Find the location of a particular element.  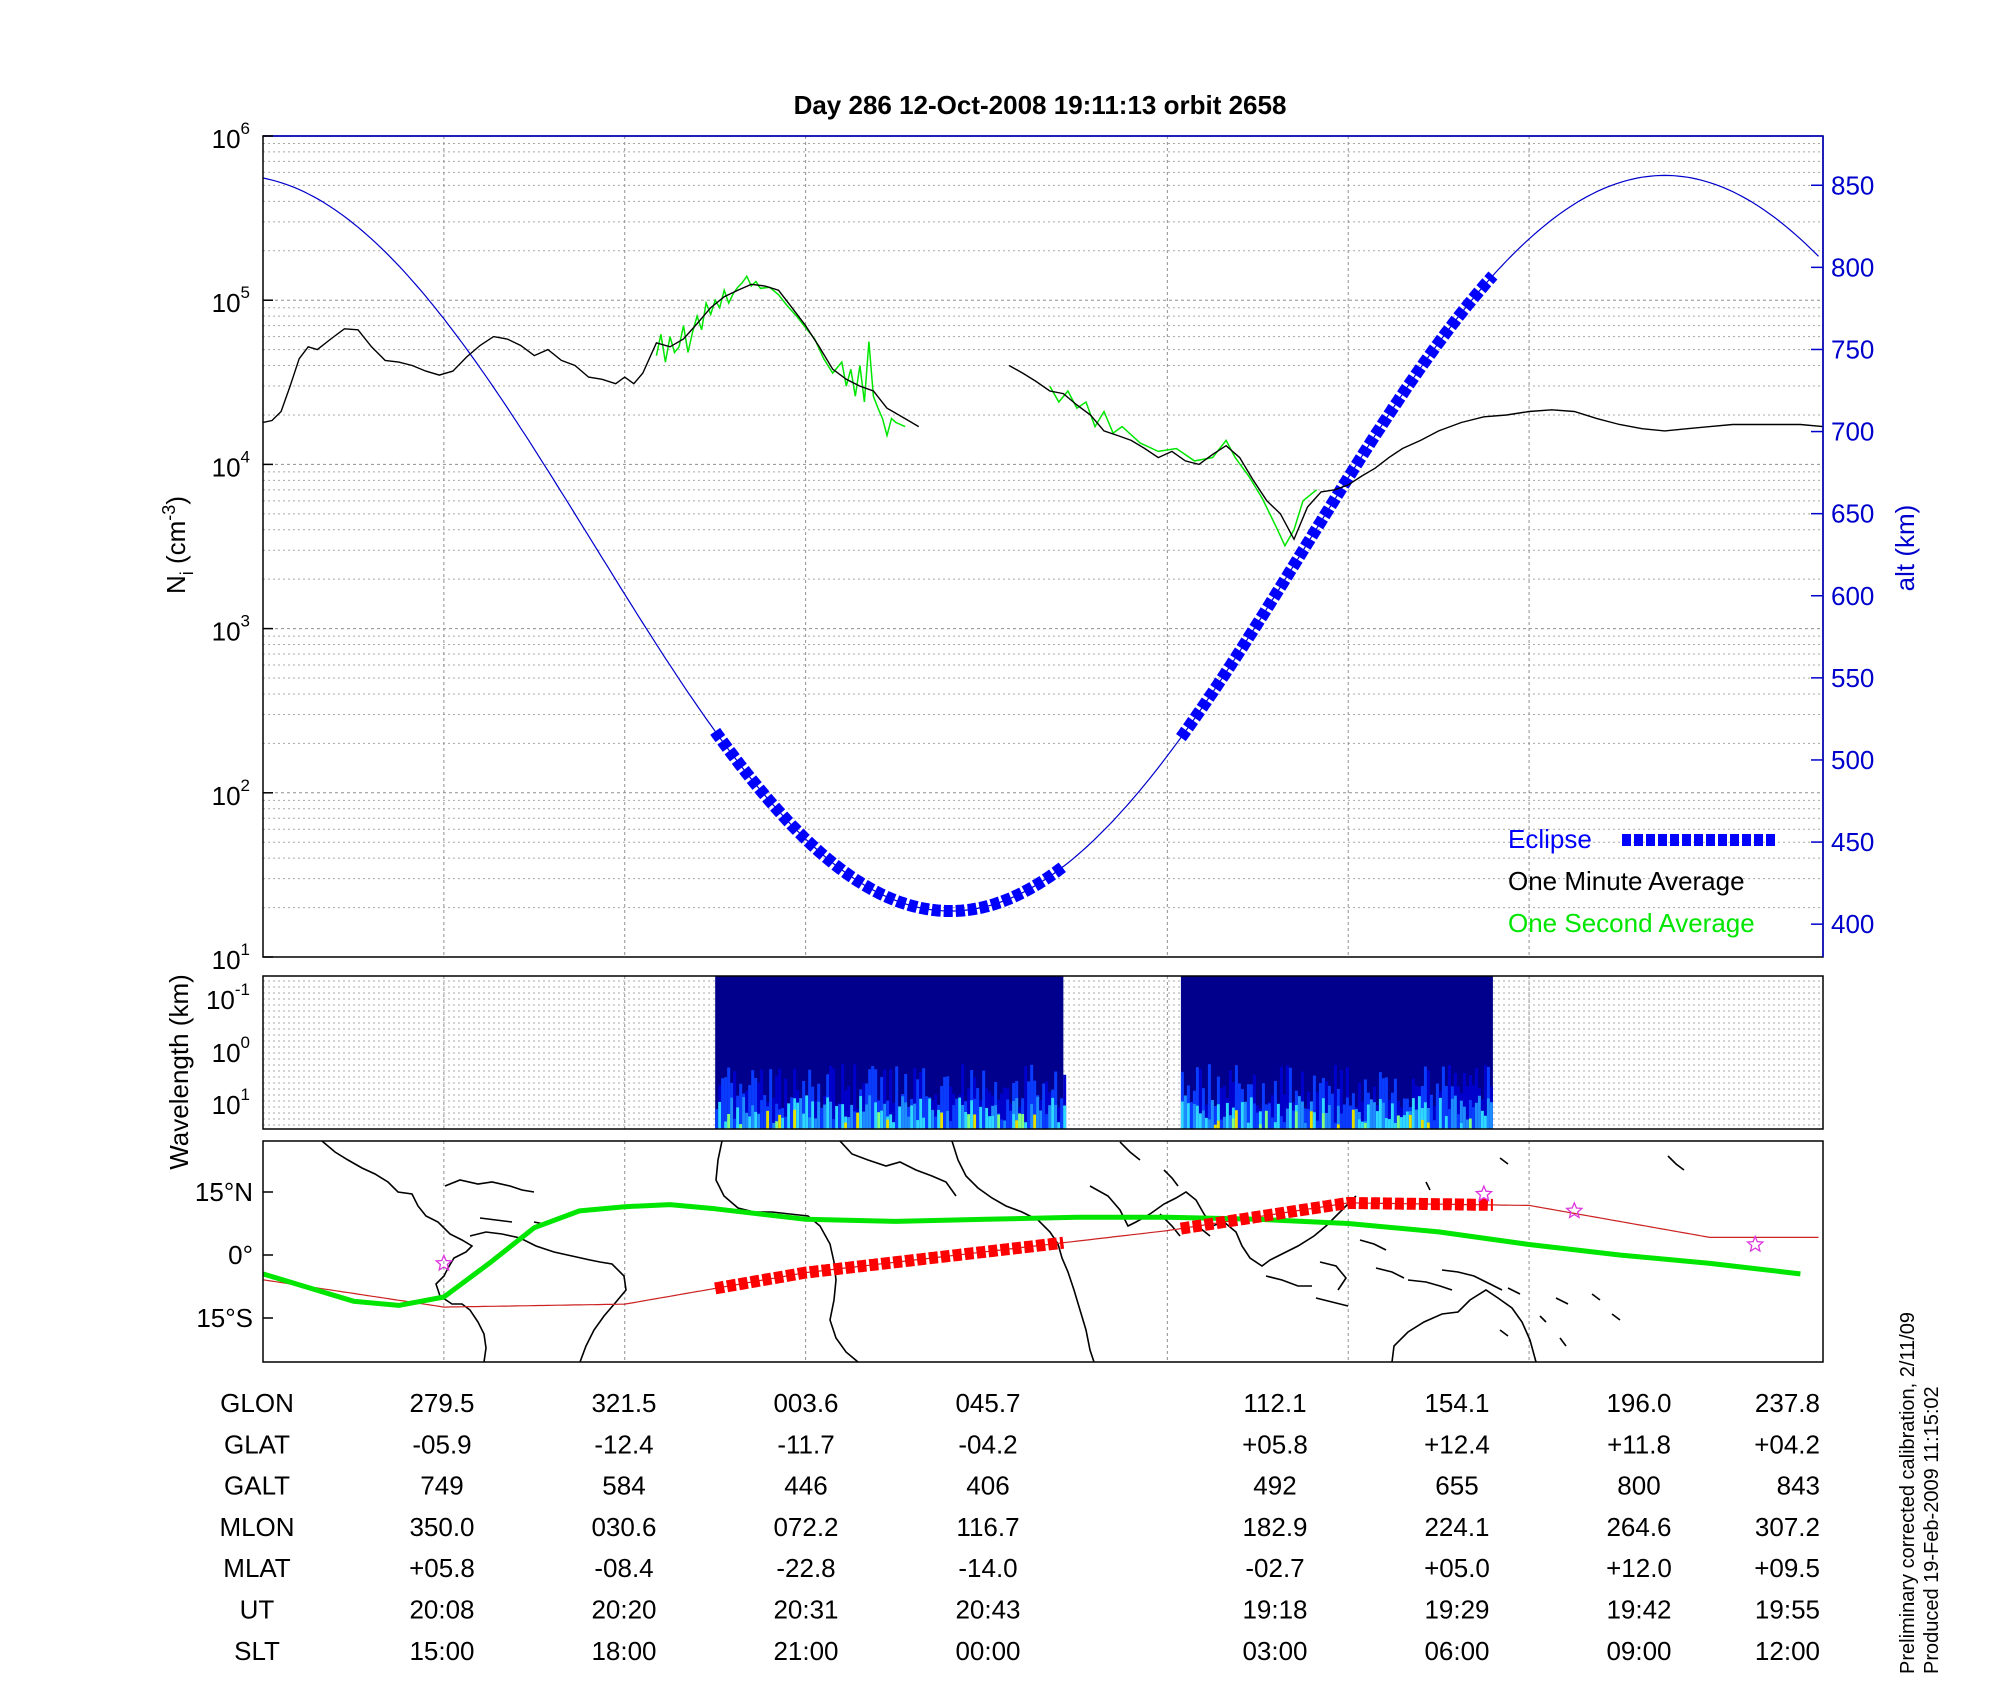

table-cell: 279.5 is located at coordinates (441, 1403).